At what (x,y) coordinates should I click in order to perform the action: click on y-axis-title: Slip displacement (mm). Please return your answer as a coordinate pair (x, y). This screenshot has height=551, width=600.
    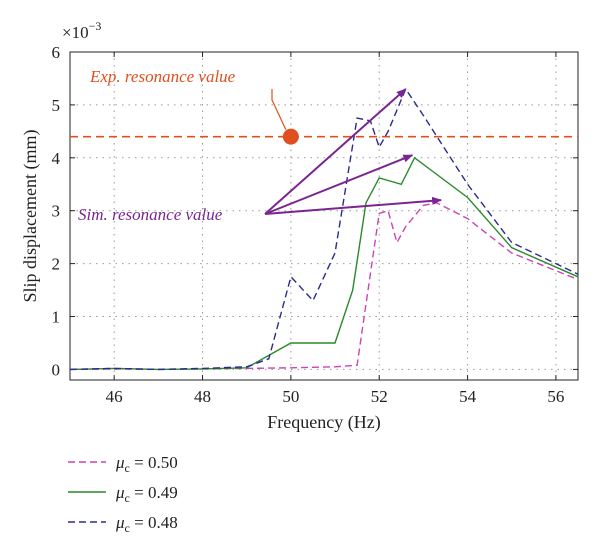
    Looking at the image, I should click on (30, 216).